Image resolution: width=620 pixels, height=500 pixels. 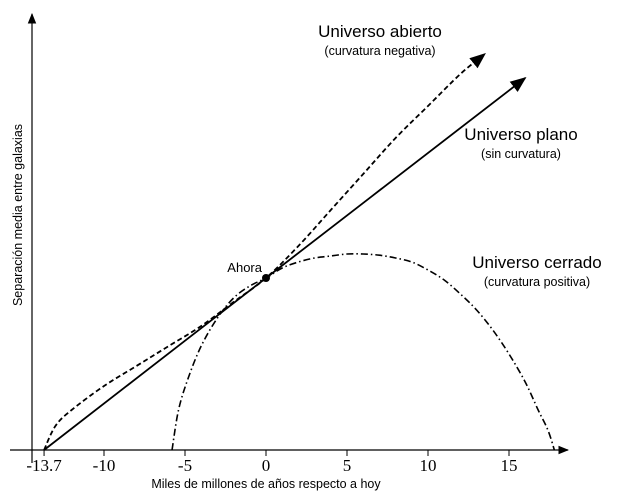 I want to click on series-label-universo-plano: Universo plano, so click(x=520, y=134).